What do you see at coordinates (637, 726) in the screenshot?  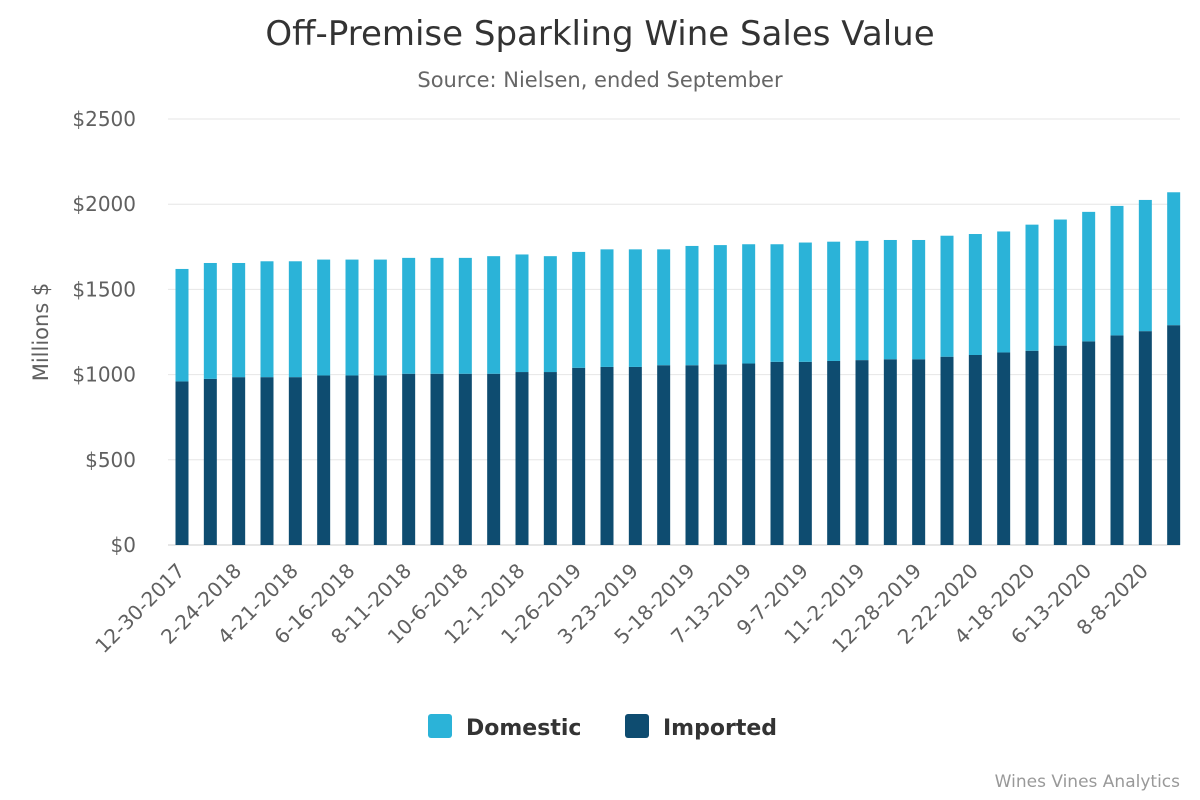 I see `legend-swatch-imported` at bounding box center [637, 726].